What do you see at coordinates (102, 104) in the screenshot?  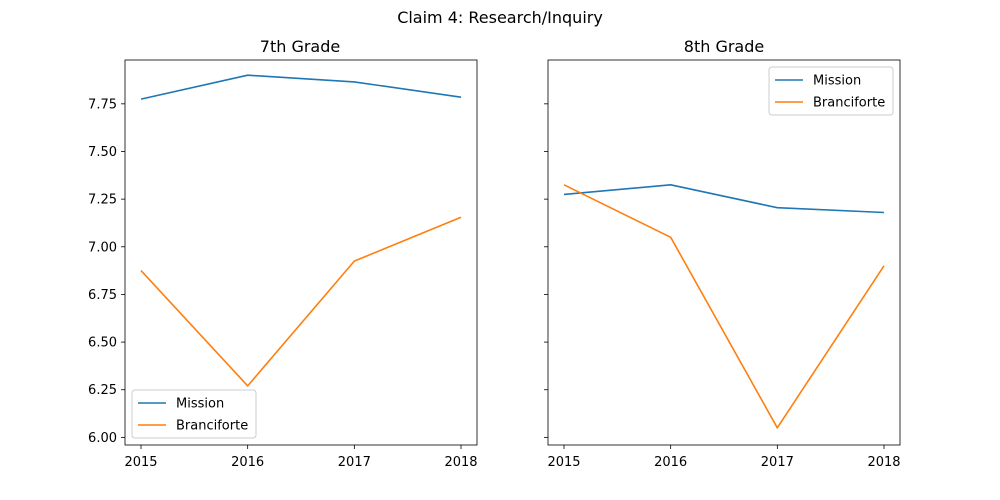 I see `y-tick-label: 7.75` at bounding box center [102, 104].